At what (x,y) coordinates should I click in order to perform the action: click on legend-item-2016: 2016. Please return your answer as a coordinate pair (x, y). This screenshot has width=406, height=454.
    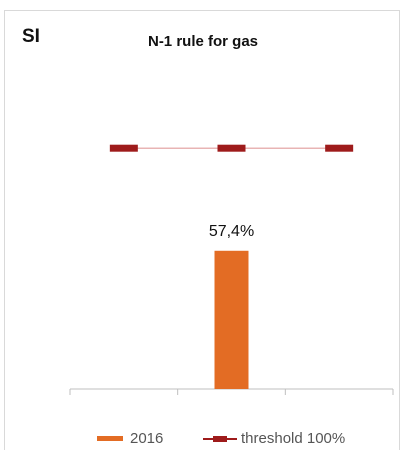
    Looking at the image, I should click on (130, 438).